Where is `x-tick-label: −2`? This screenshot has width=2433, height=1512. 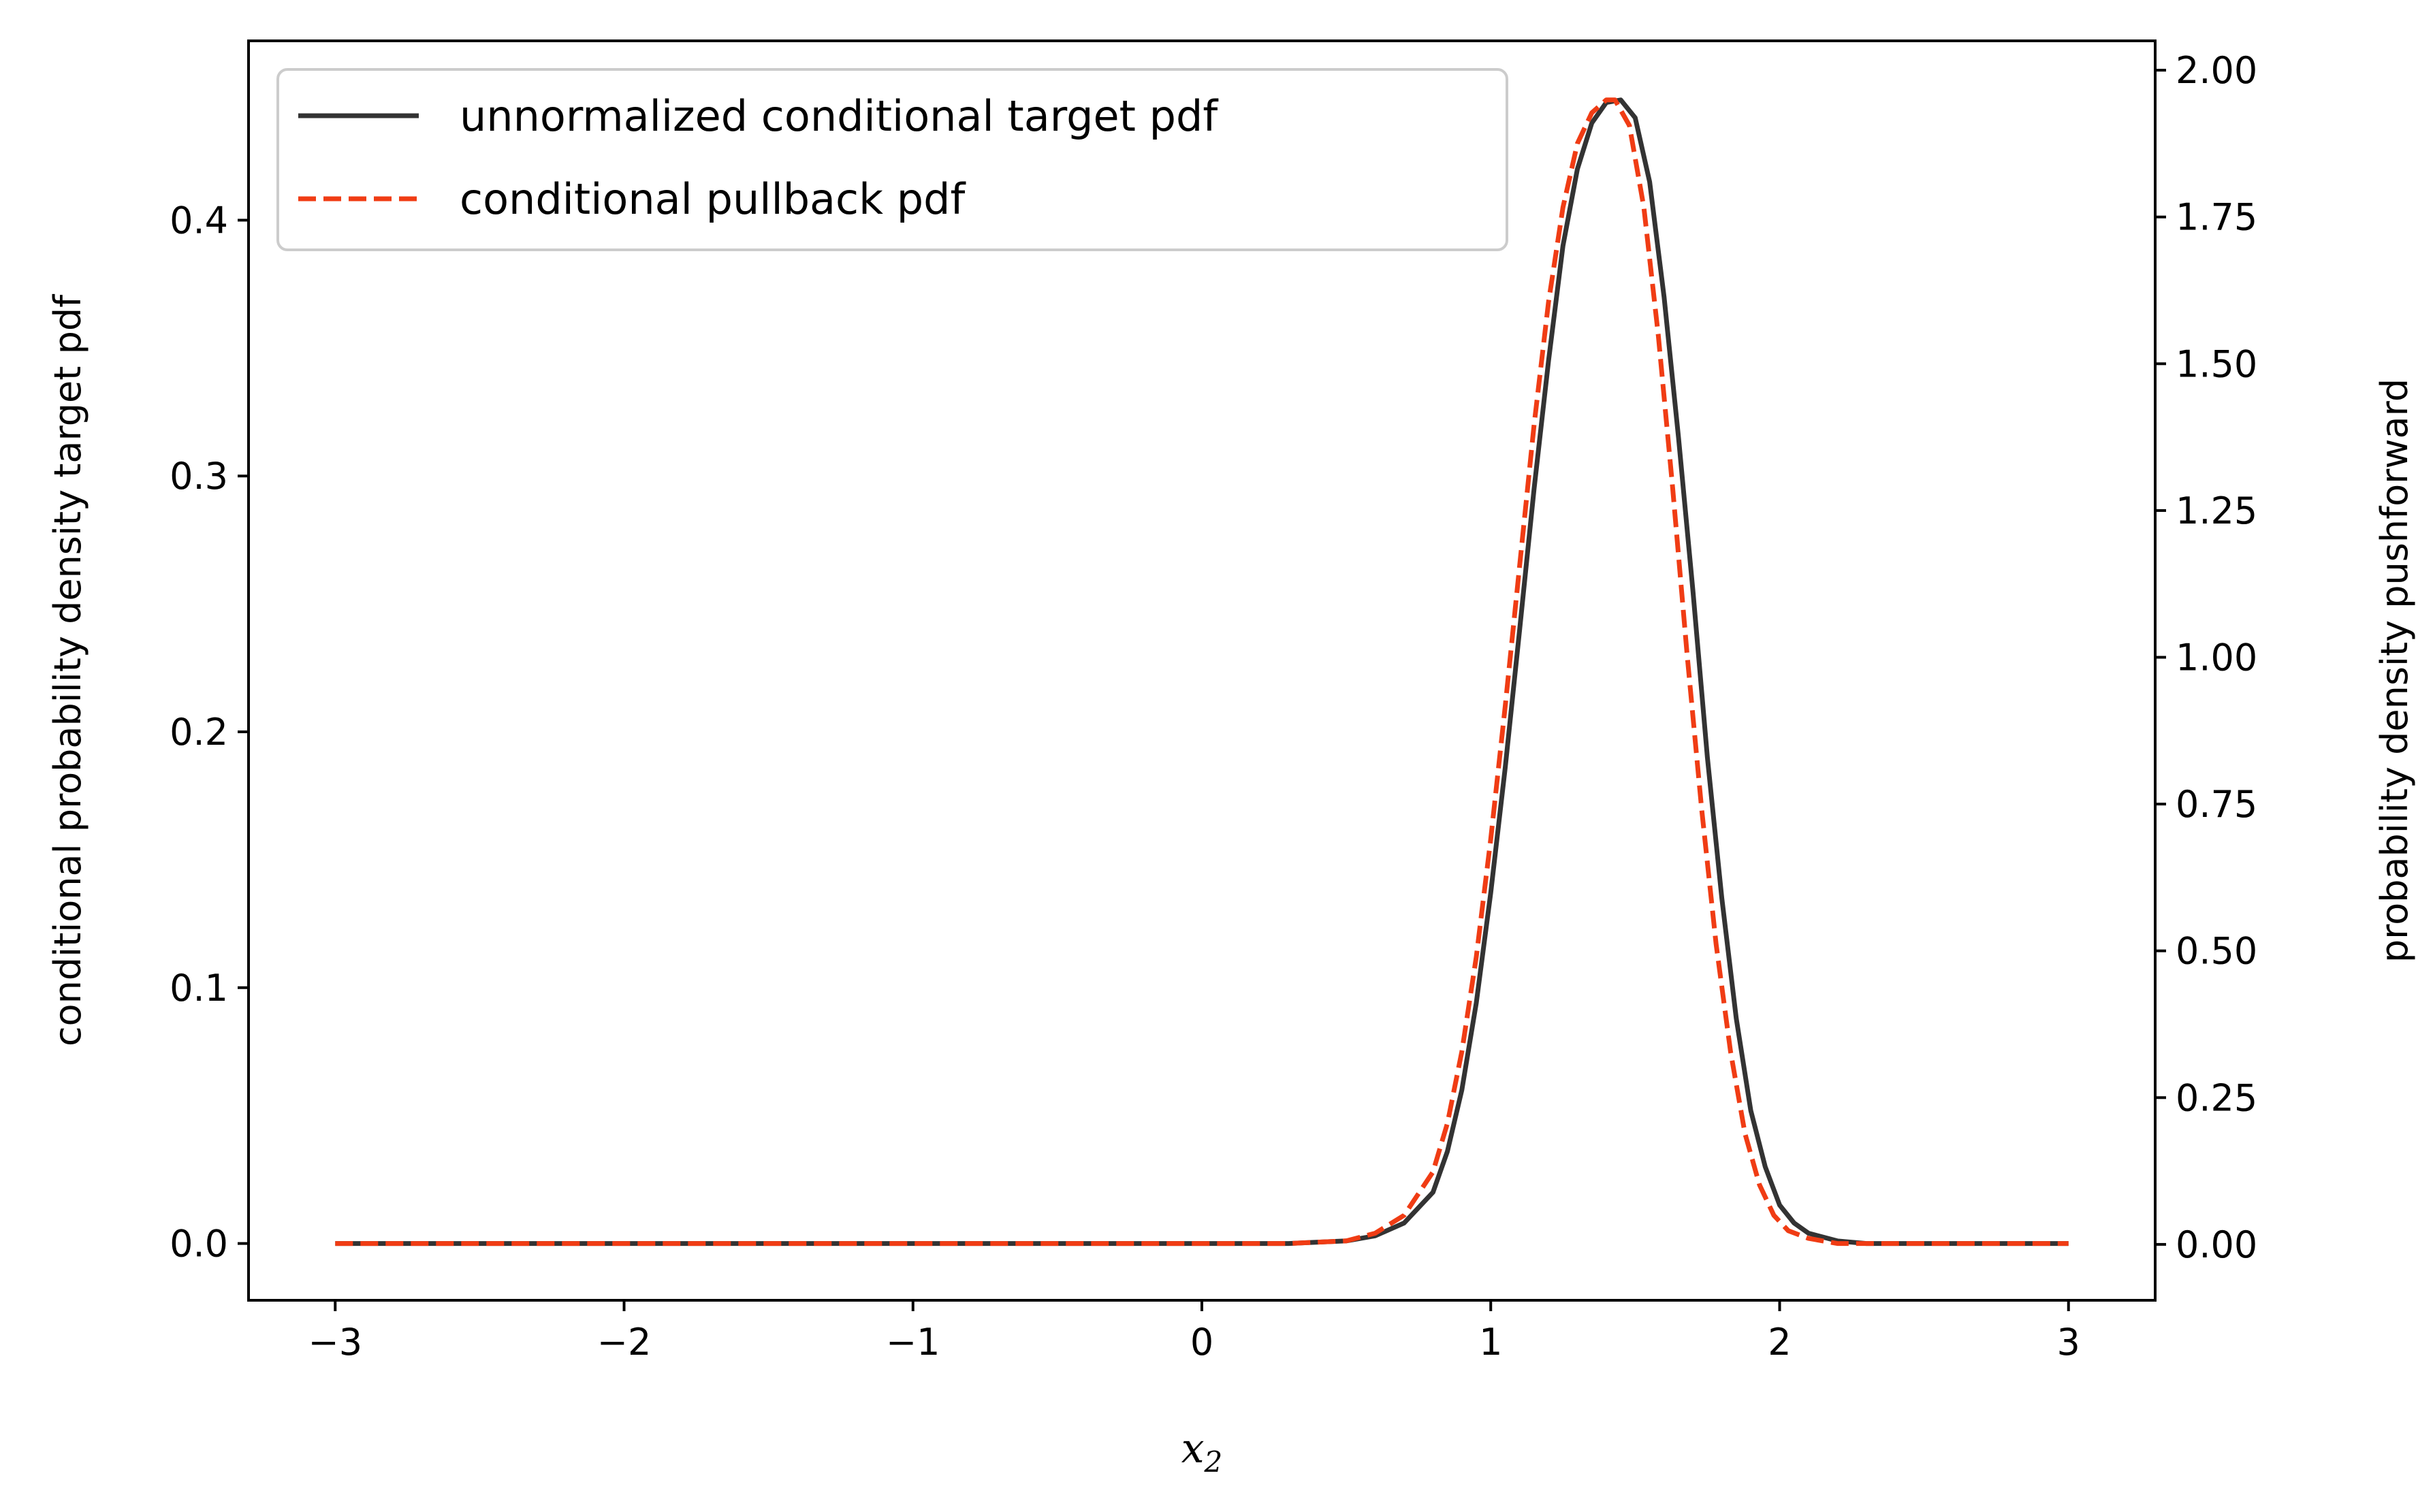
x-tick-label: −2 is located at coordinates (625, 1342).